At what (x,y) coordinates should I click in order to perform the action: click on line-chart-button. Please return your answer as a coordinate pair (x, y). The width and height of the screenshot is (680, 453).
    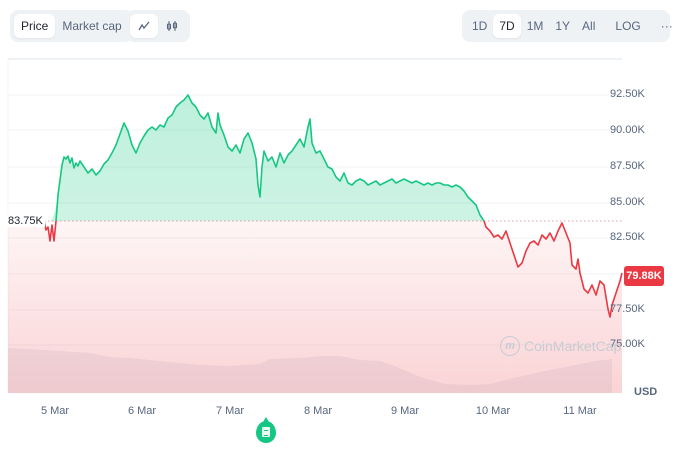
    Looking at the image, I should click on (144, 26).